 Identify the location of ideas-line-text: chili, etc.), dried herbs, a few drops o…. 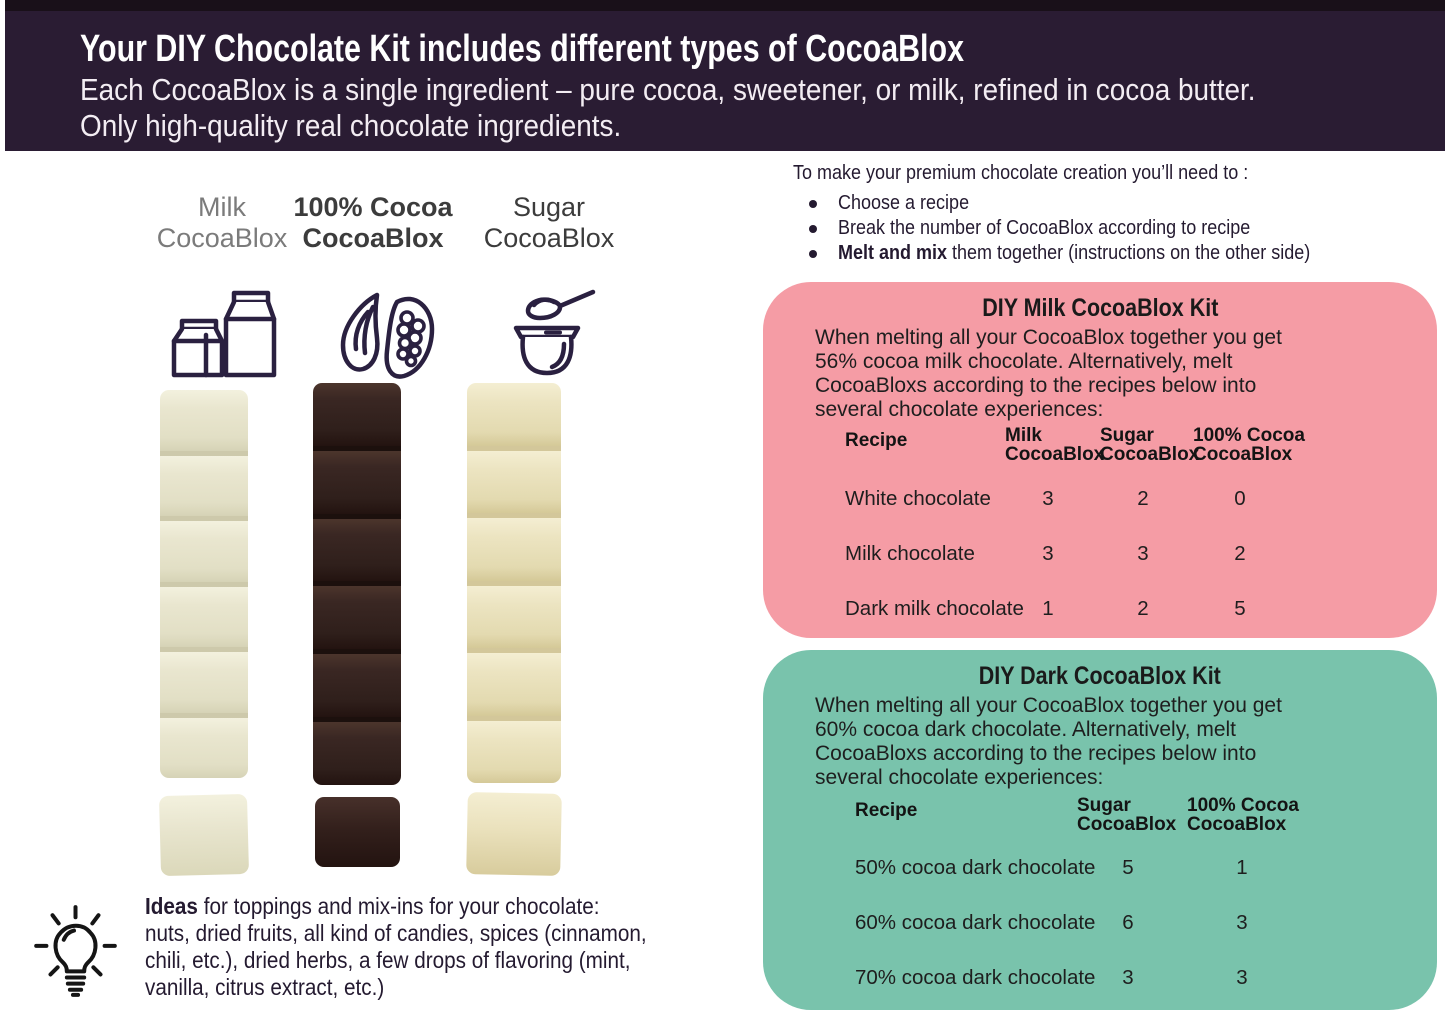
(388, 960).